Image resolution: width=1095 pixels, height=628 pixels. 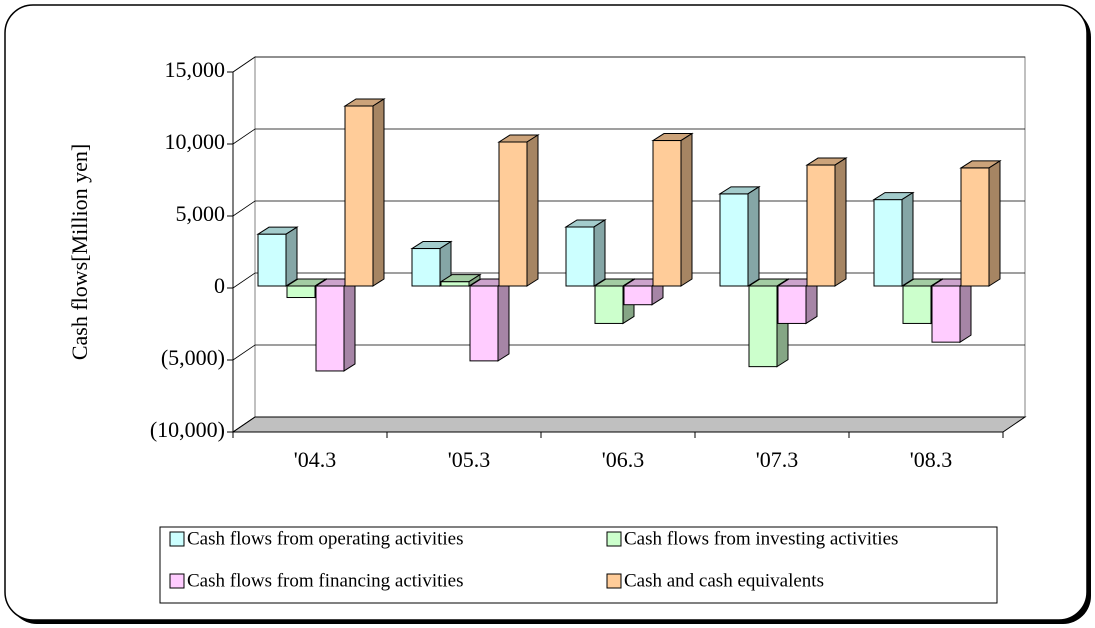 What do you see at coordinates (193, 357) in the screenshot?
I see `y-tick-label: (5,000)` at bounding box center [193, 357].